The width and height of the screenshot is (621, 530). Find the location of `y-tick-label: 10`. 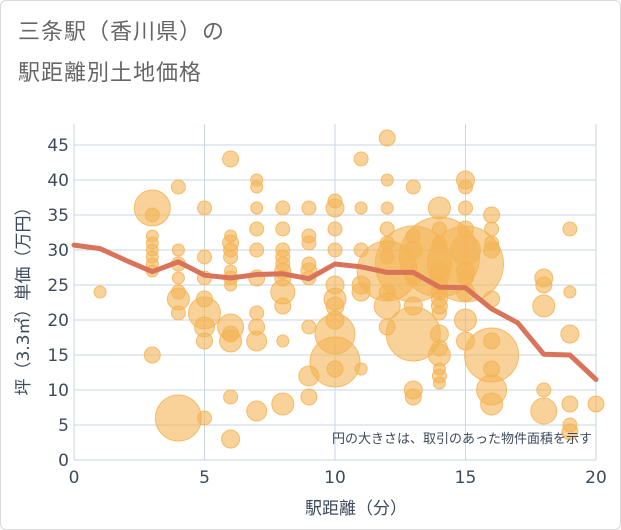

y-tick-label: 10 is located at coordinates (58, 391).